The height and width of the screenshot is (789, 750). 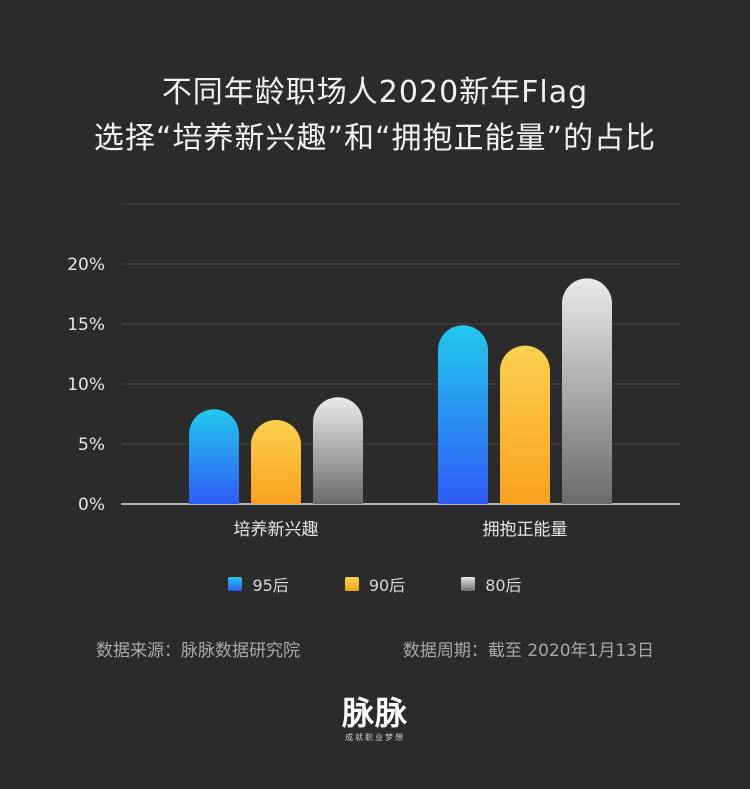 What do you see at coordinates (86, 265) in the screenshot?
I see `y-tick-label: 20%` at bounding box center [86, 265].